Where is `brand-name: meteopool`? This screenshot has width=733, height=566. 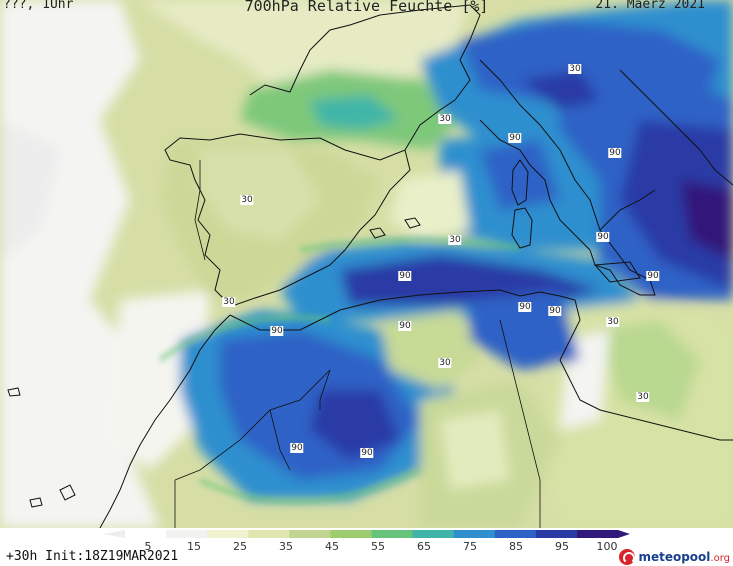
brand-name: meteopool is located at coordinates (674, 557).